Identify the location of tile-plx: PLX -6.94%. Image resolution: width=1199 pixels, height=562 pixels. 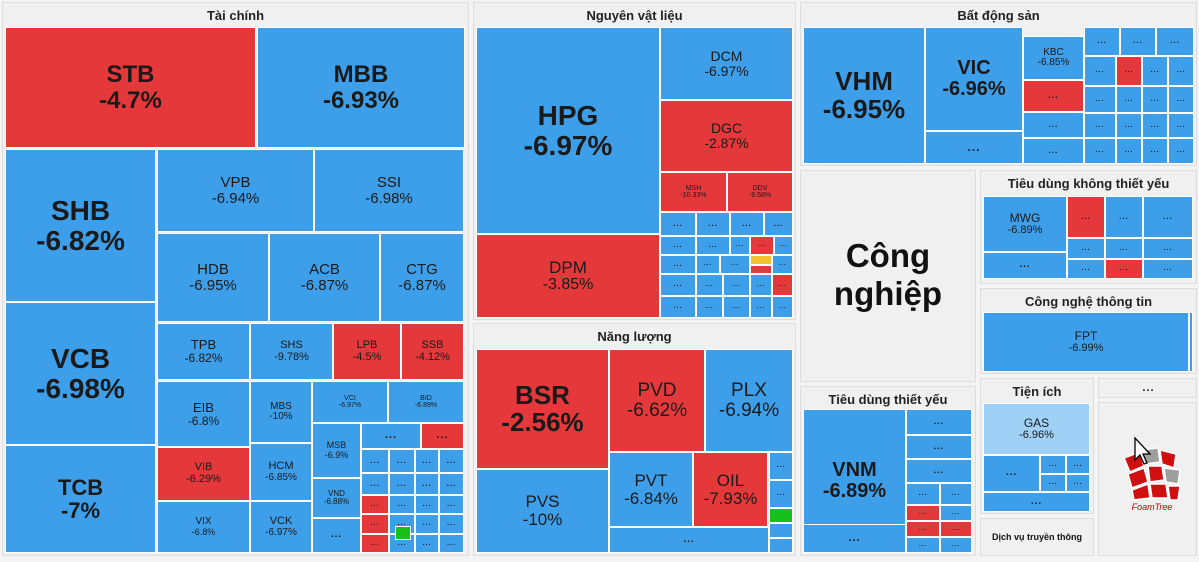
(749, 400).